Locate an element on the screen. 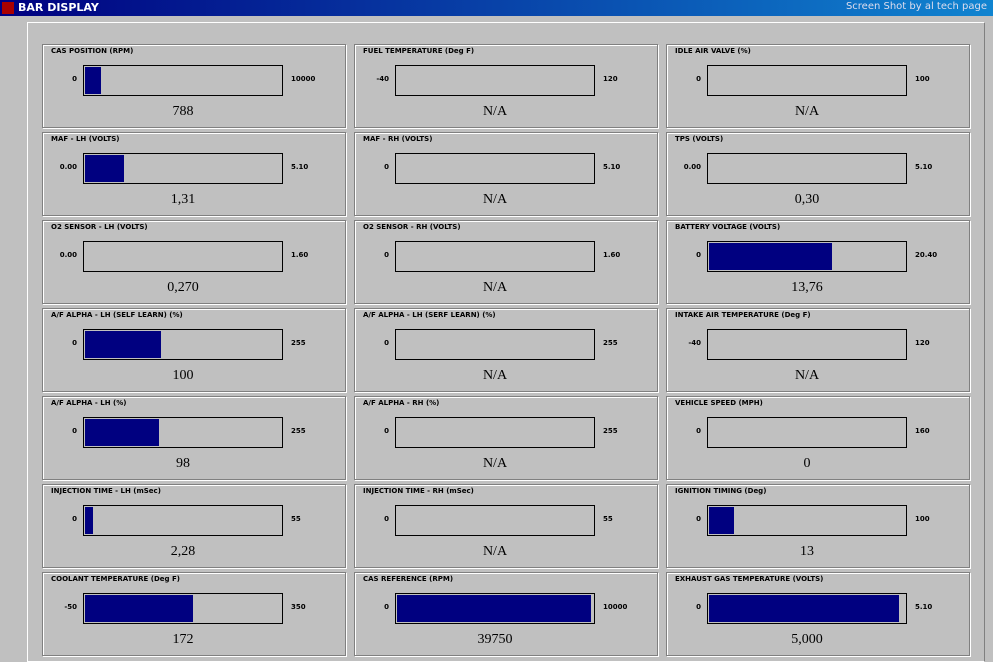  gauge-panel: IGNITION TIMING (Deg) 0 100 13 is located at coordinates (818, 526).